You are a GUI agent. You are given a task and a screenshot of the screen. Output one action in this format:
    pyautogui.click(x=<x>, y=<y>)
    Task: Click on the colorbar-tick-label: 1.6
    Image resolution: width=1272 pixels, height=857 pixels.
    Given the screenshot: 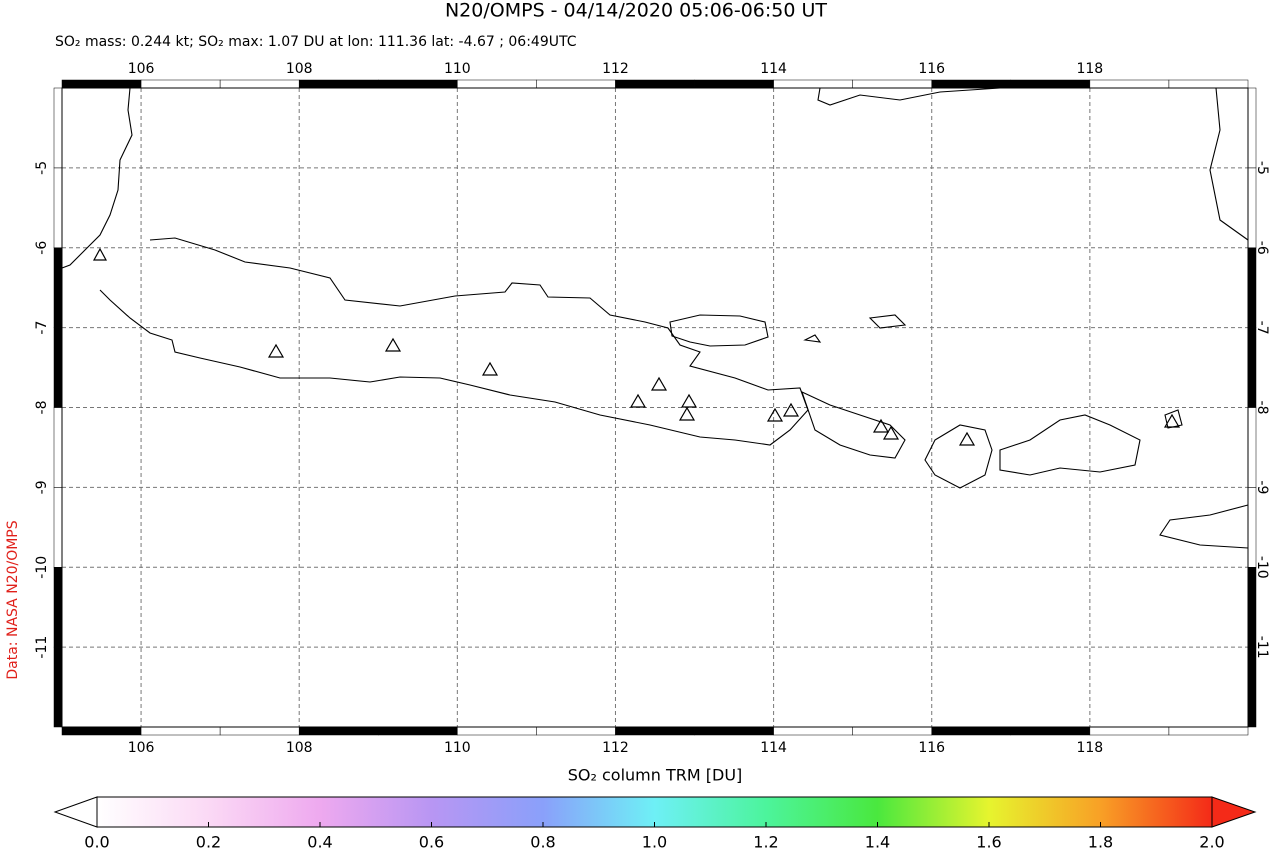 What is the action you would take?
    pyautogui.click(x=988, y=842)
    